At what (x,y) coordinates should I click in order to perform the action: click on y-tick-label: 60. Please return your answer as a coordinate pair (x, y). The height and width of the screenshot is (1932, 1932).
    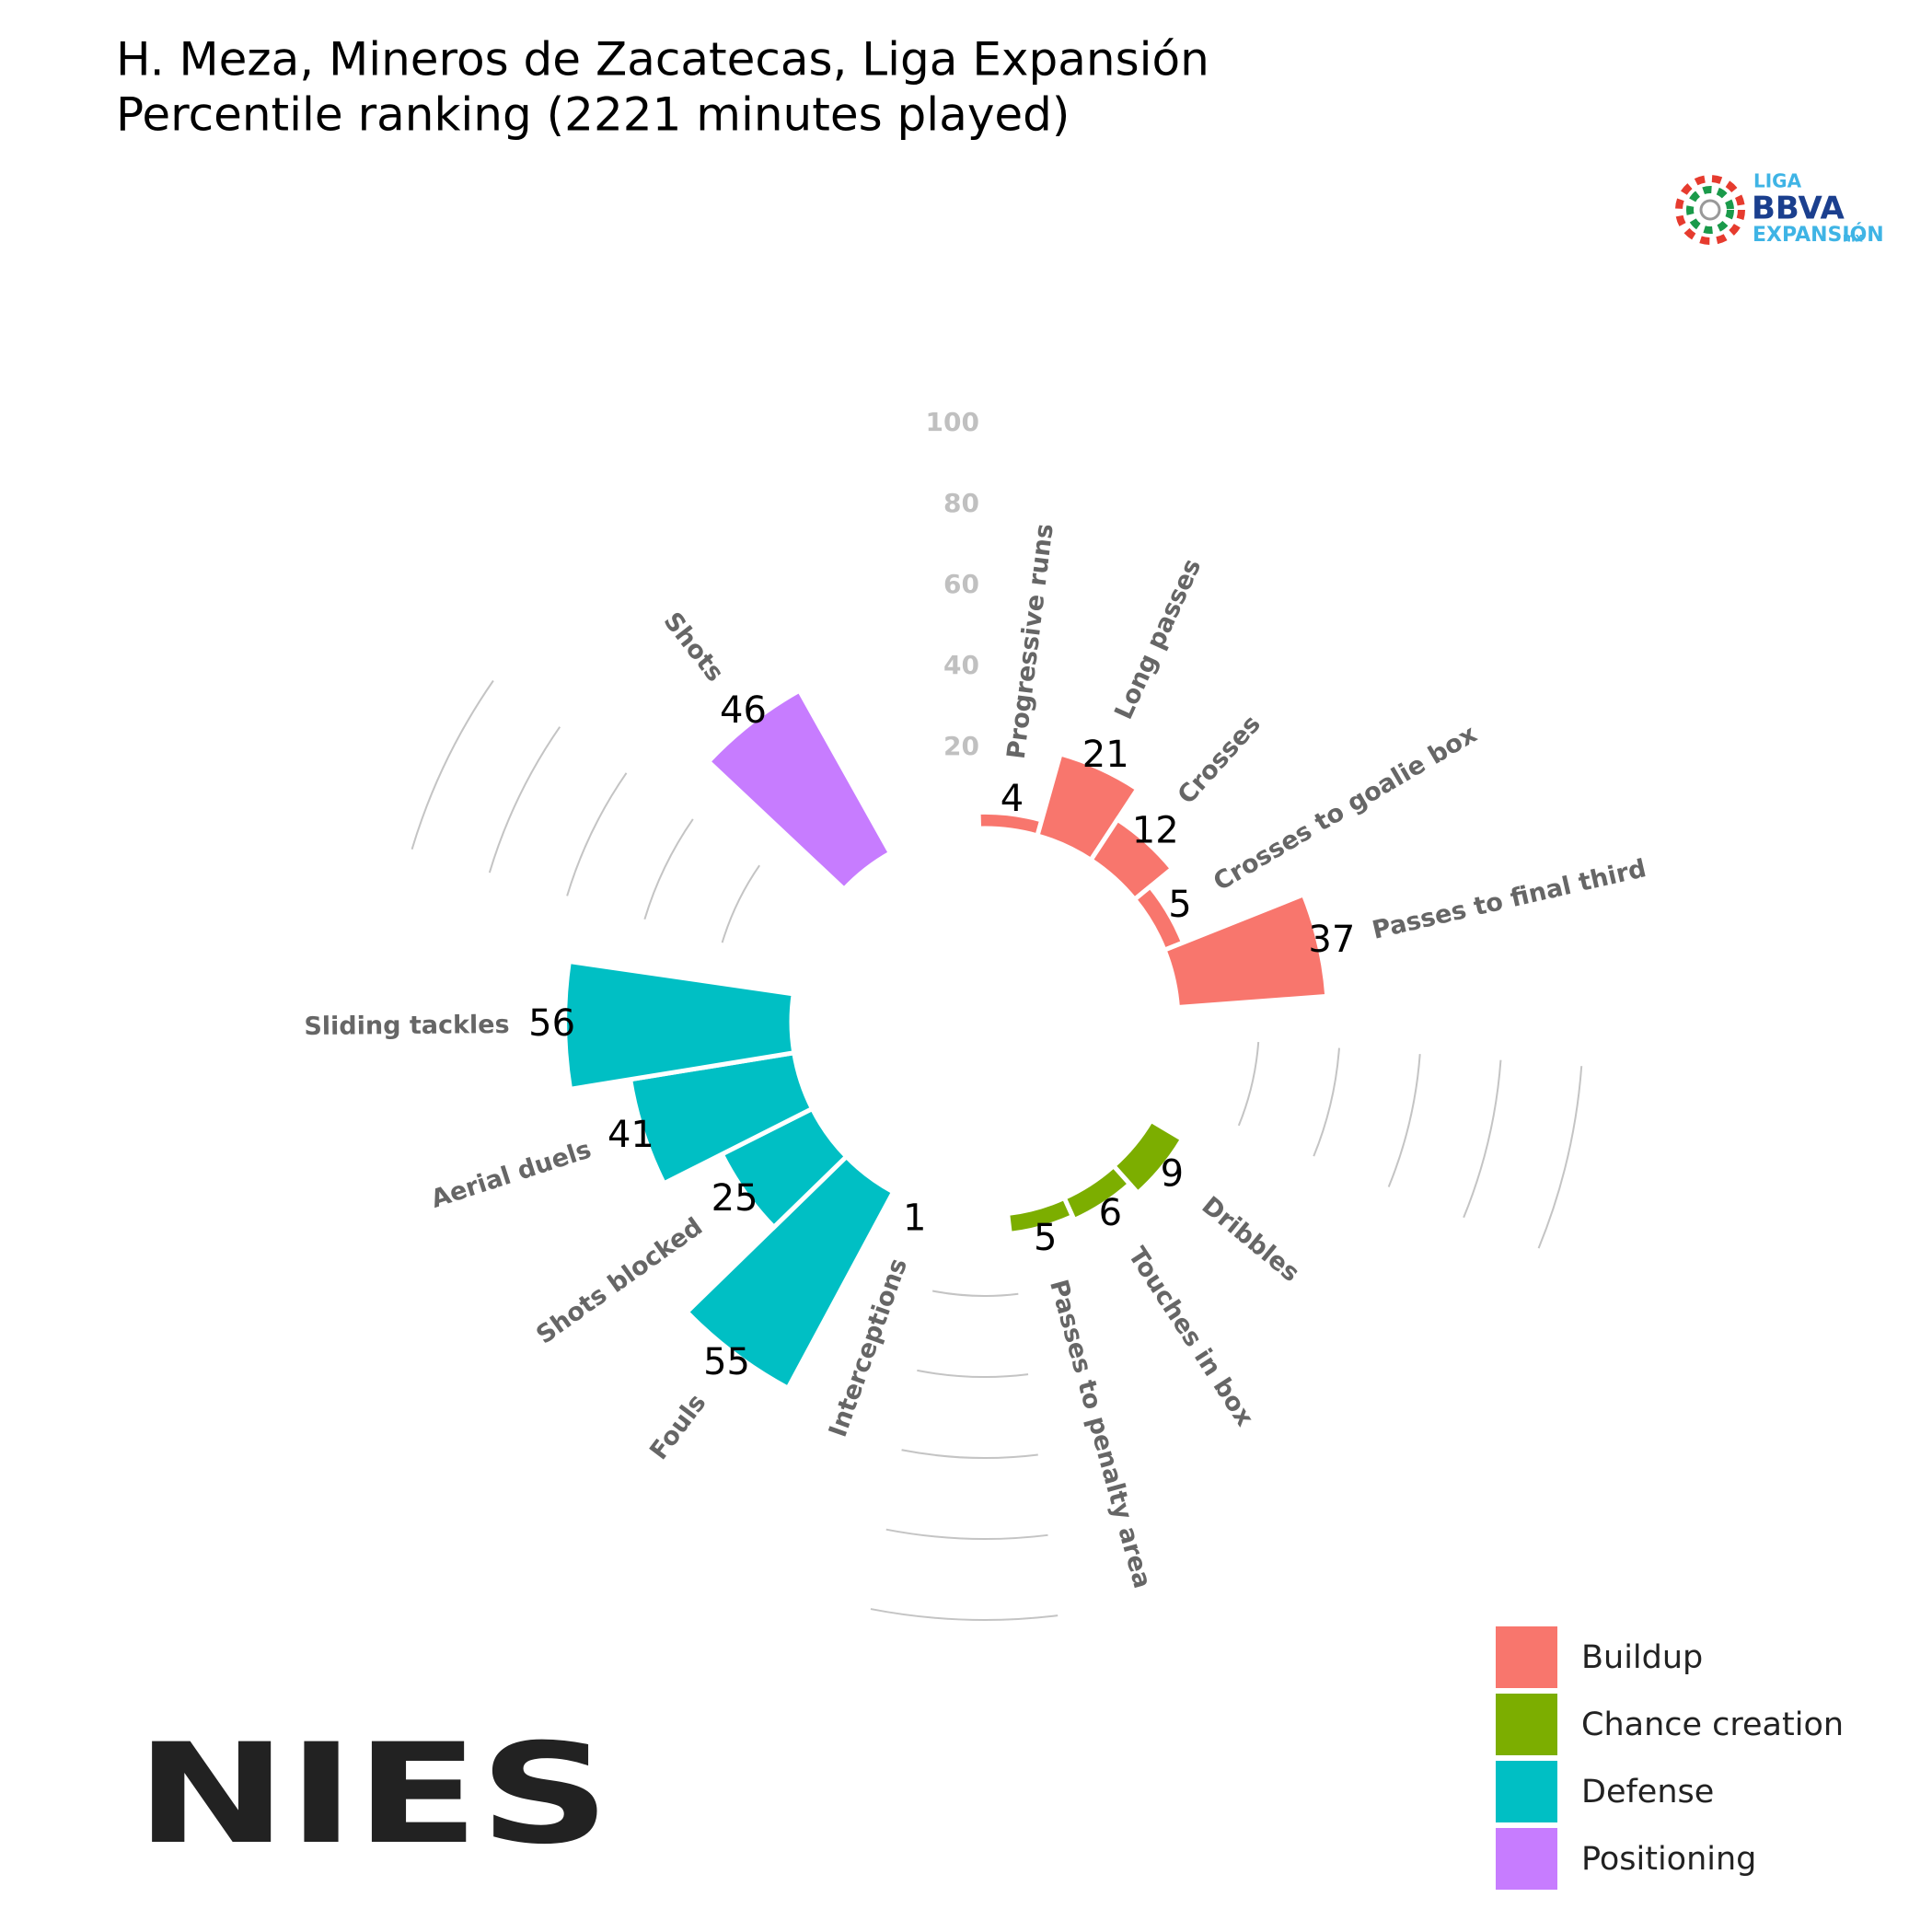
    Looking at the image, I should click on (961, 584).